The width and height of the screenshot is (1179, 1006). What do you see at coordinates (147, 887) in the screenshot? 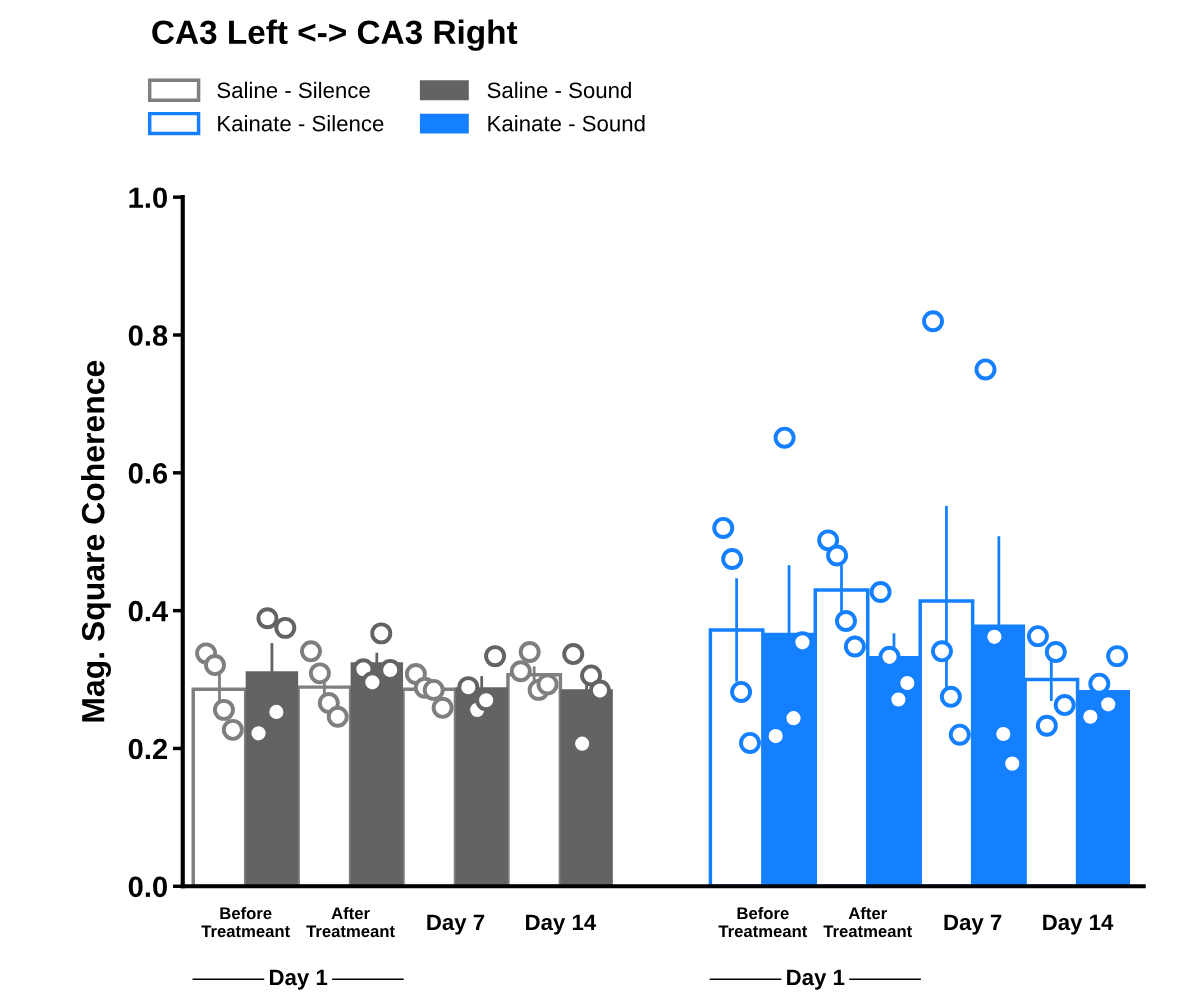
I see `y-tick-label: 0.0` at bounding box center [147, 887].